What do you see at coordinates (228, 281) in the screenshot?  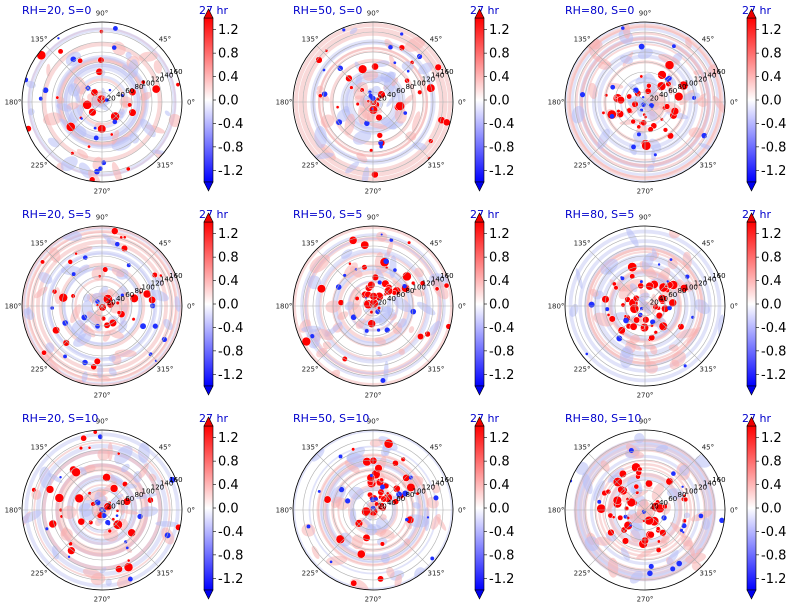 I see `colorbar-tick-label: 0.4` at bounding box center [228, 281].